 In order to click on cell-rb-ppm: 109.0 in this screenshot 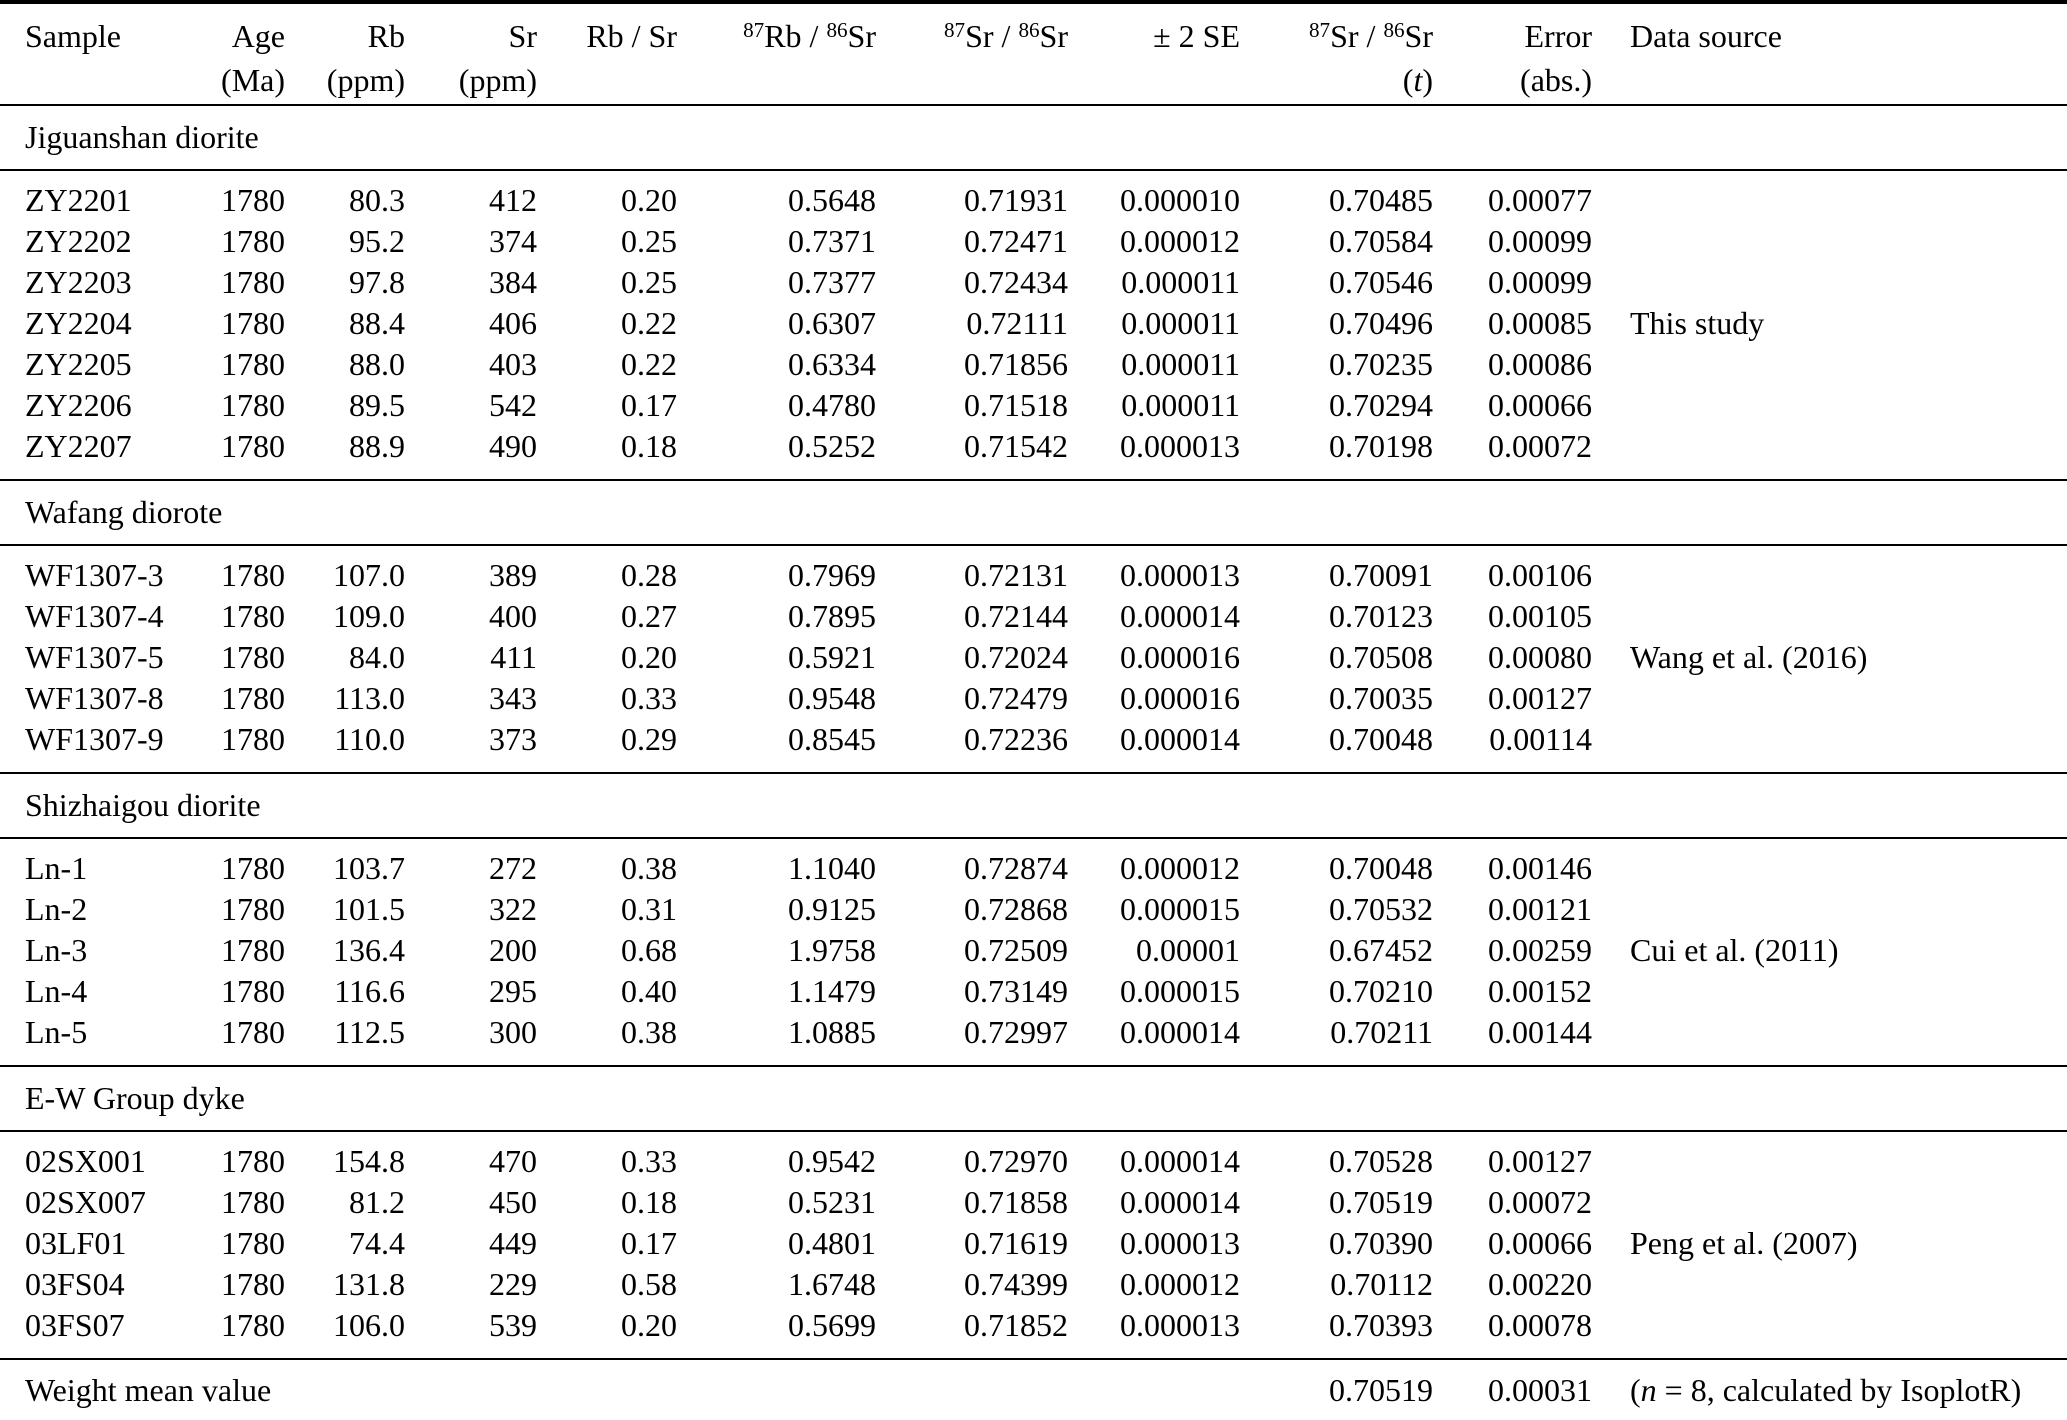, I will do `click(369, 616)`.